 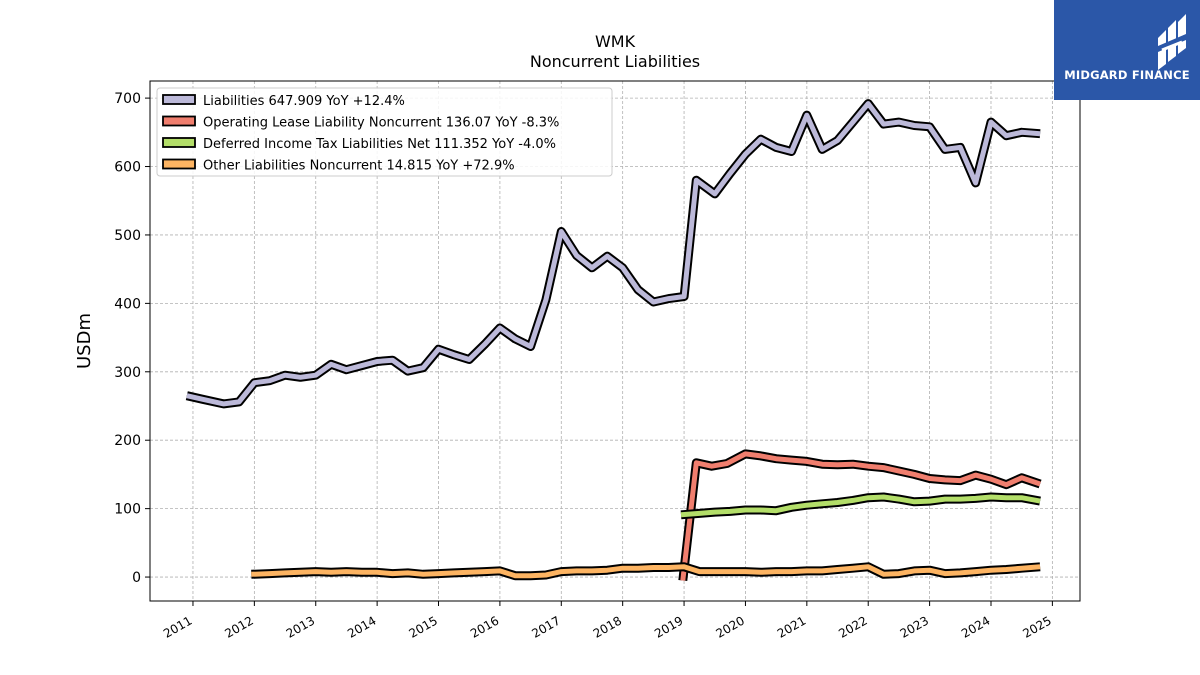 I want to click on x-tick-label: 2020, so click(x=729, y=626).